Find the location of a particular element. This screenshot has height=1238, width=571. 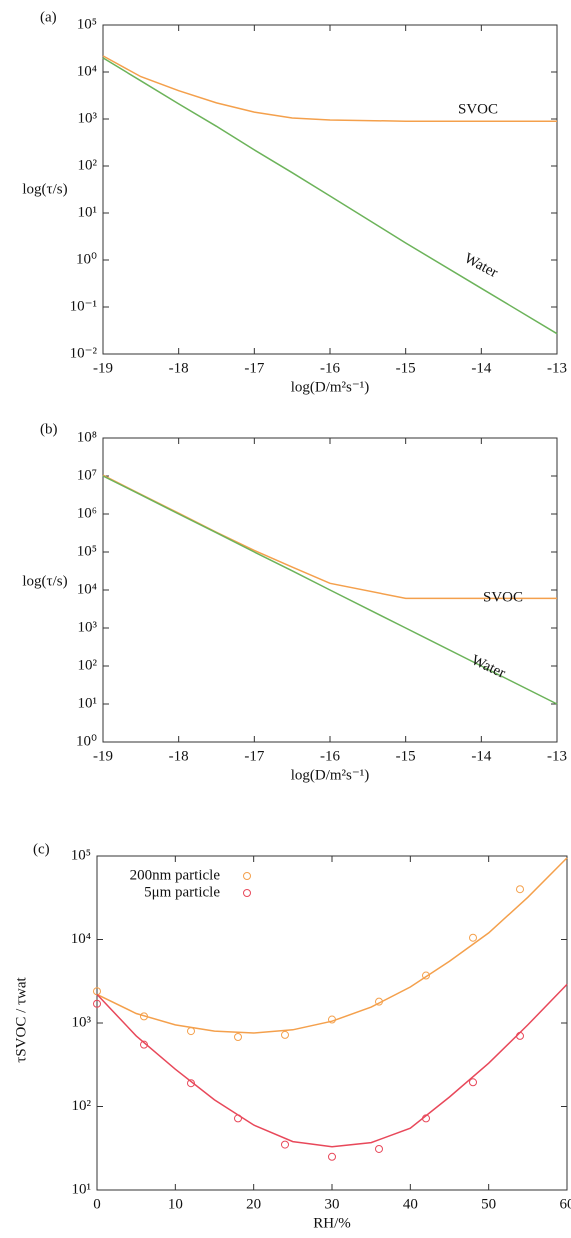

legend-label: 5μm particle is located at coordinates (182, 892).